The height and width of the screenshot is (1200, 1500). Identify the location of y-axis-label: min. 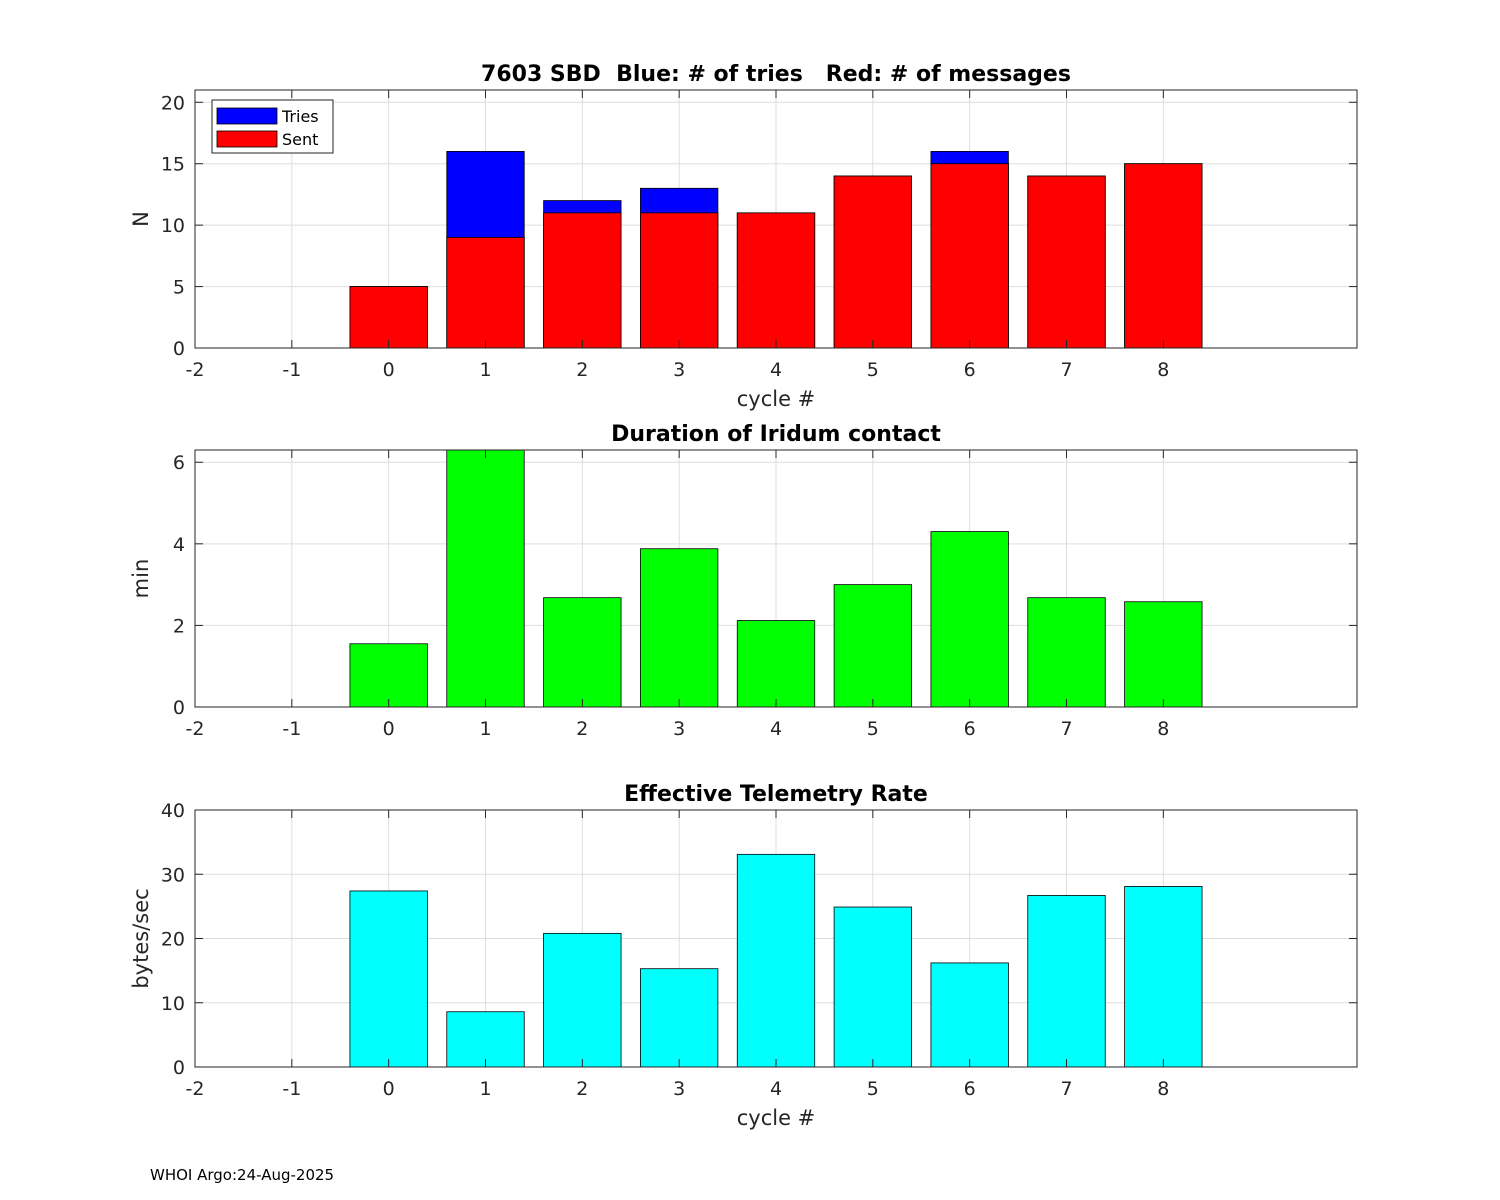
(141, 579).